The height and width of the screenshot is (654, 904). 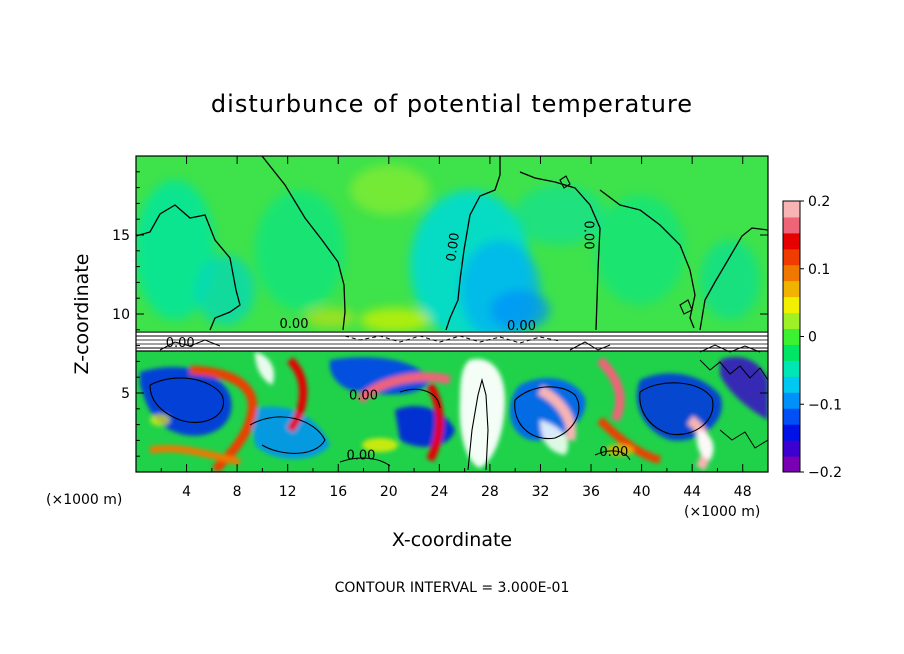 What do you see at coordinates (452, 342) in the screenshot?
I see `inversion-layer` at bounding box center [452, 342].